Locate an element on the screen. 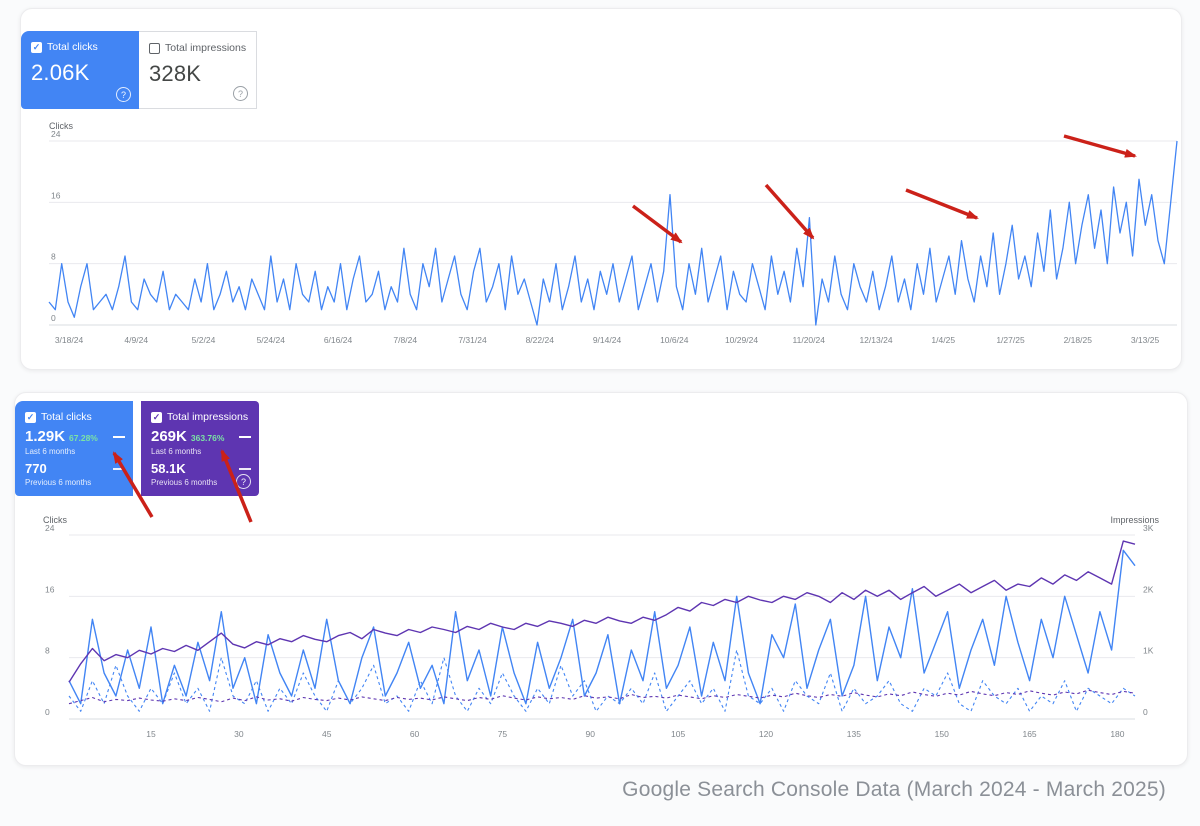 The image size is (1200, 826). svg-text: 180 is located at coordinates (1117, 734).